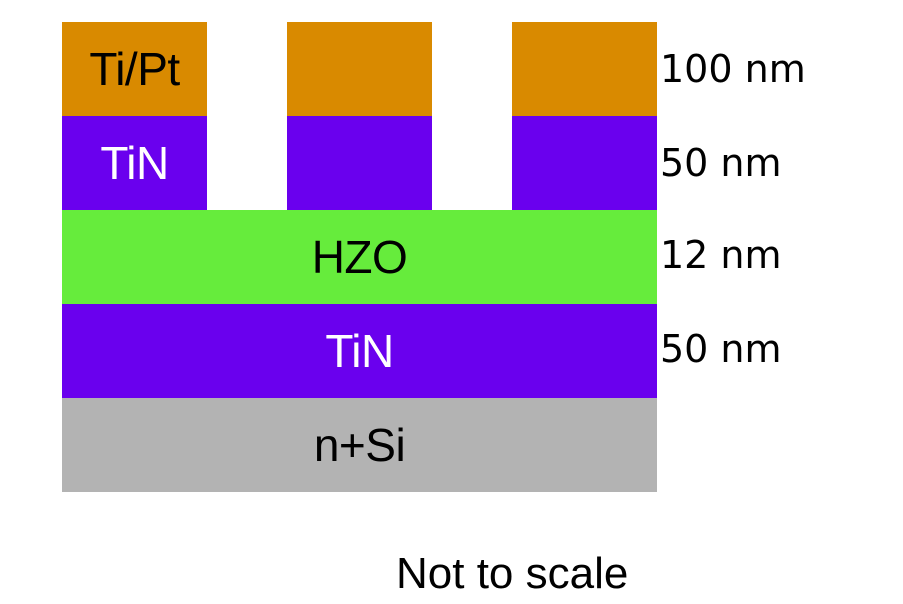  I want to click on n-si-substrate: n+Si, so click(359, 445).